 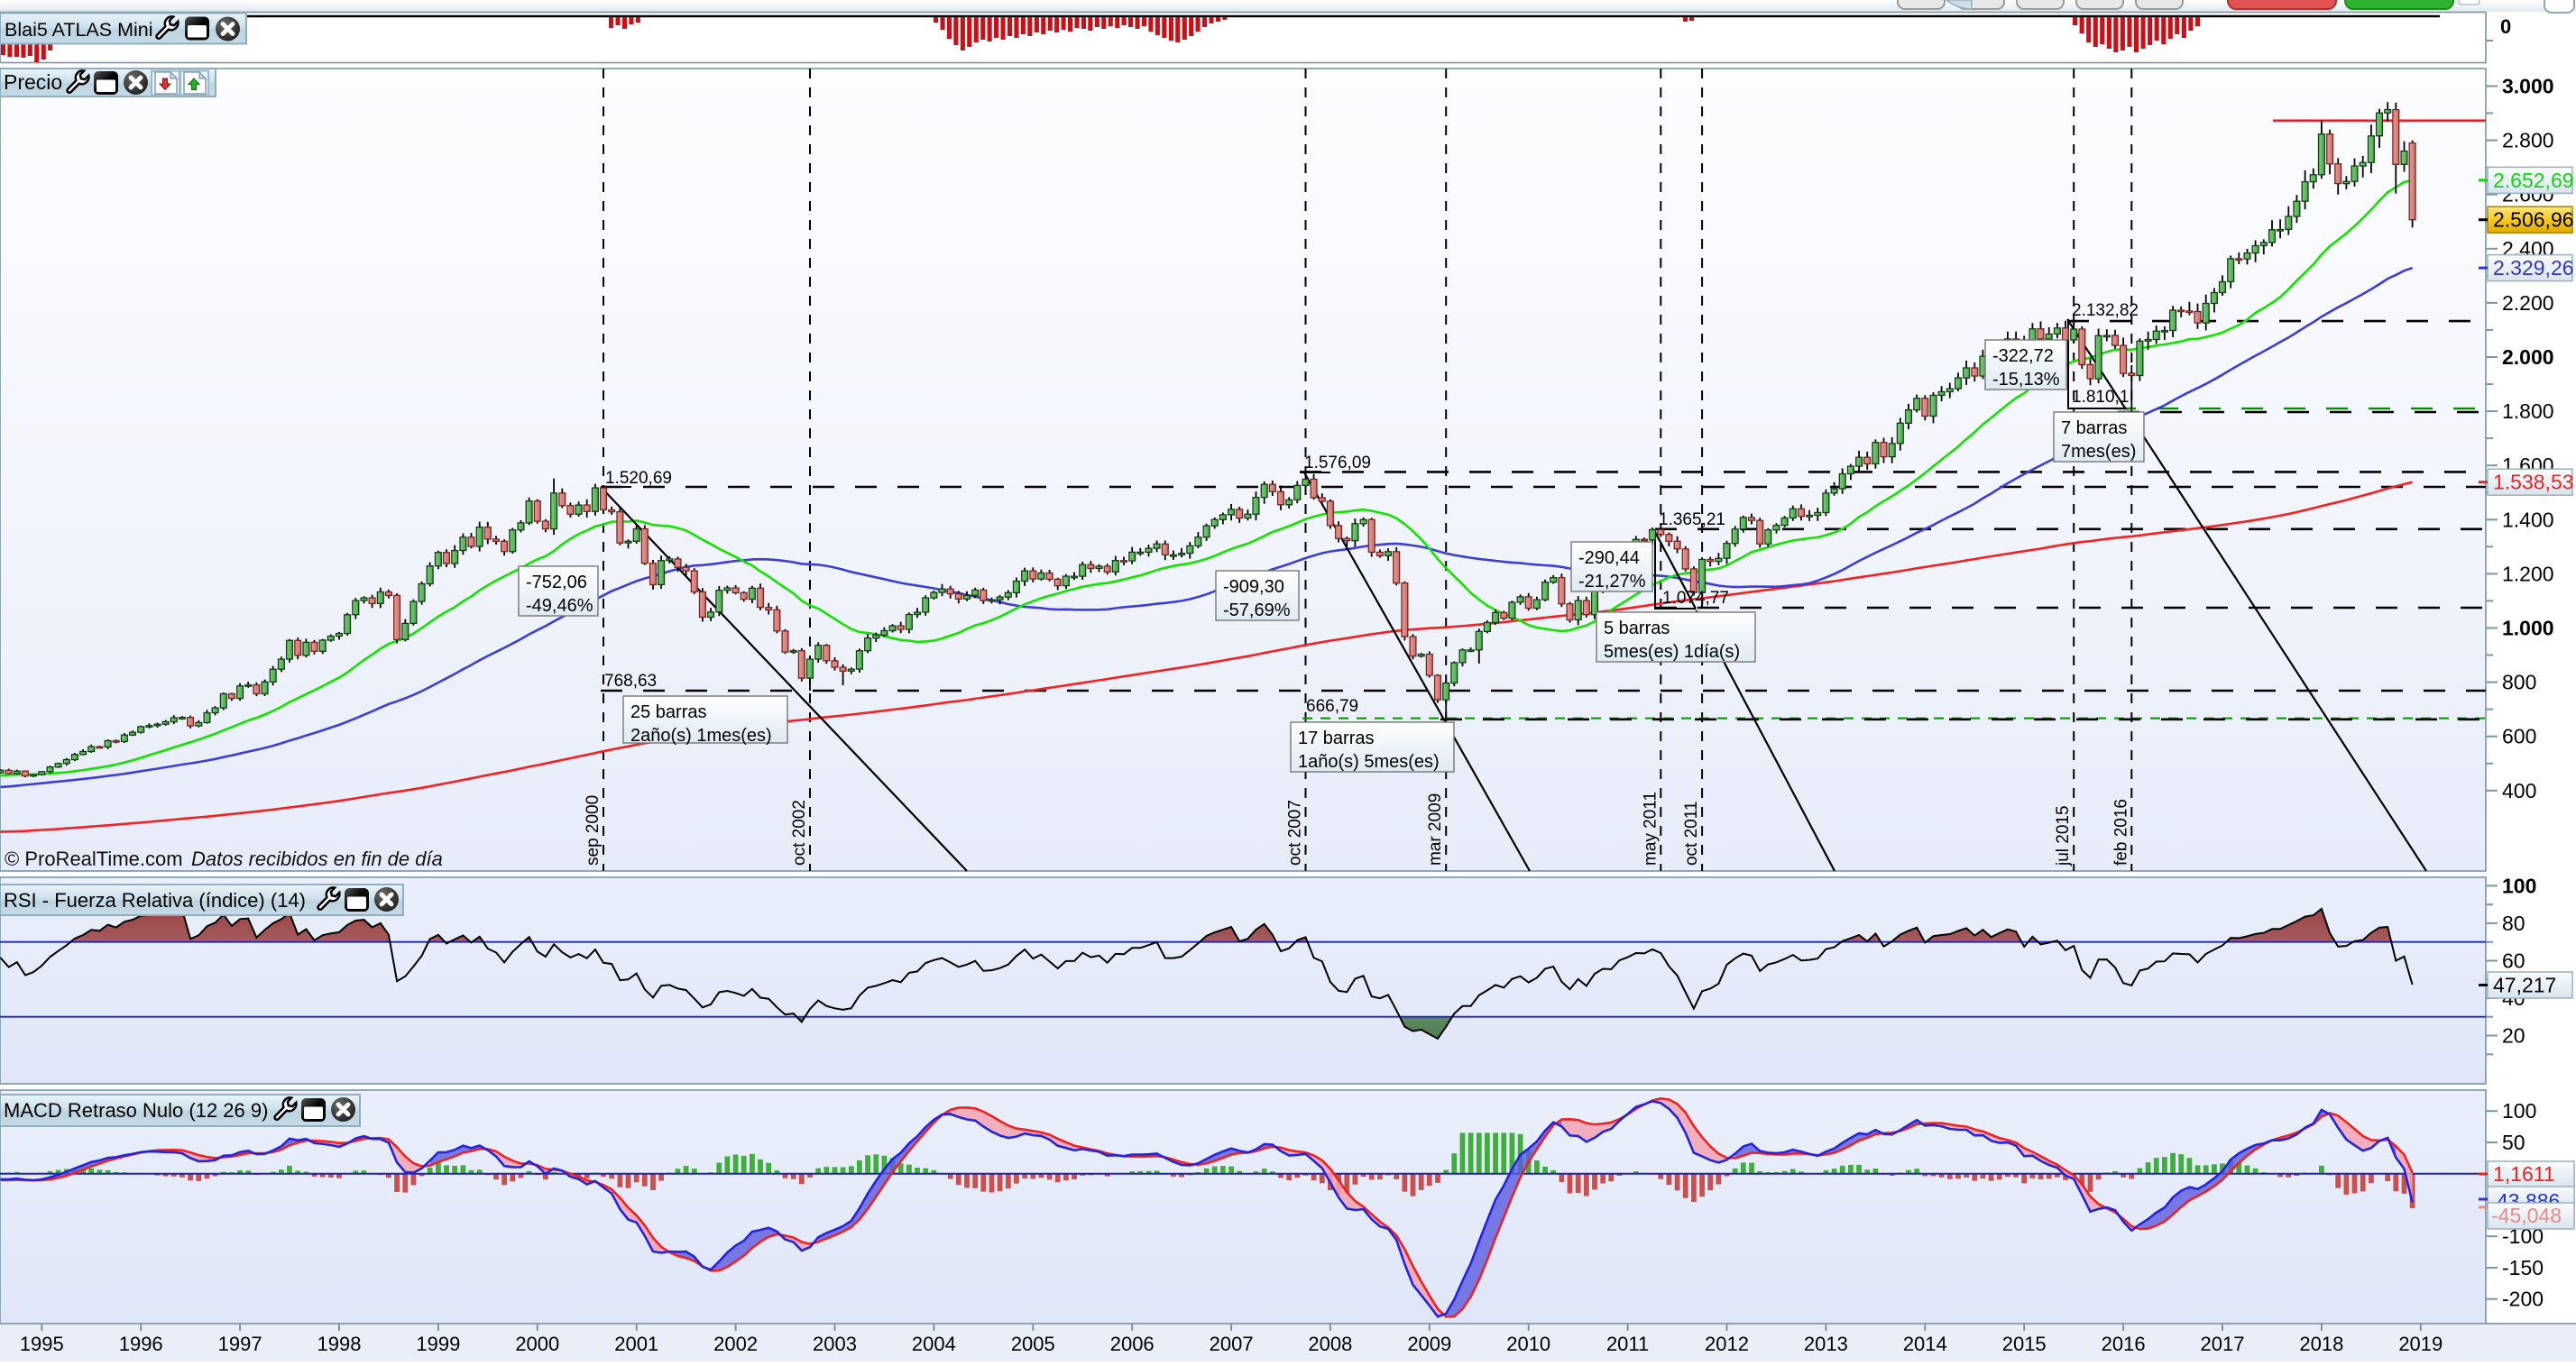 I want to click on svg-text: 2017, so click(x=2223, y=1344).